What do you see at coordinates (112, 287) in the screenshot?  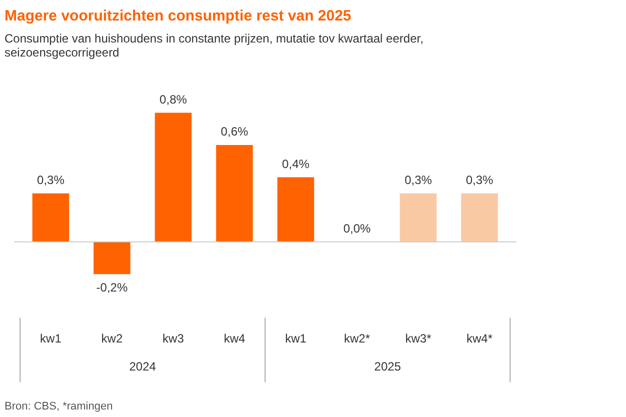 I see `data-label: -0,2%` at bounding box center [112, 287].